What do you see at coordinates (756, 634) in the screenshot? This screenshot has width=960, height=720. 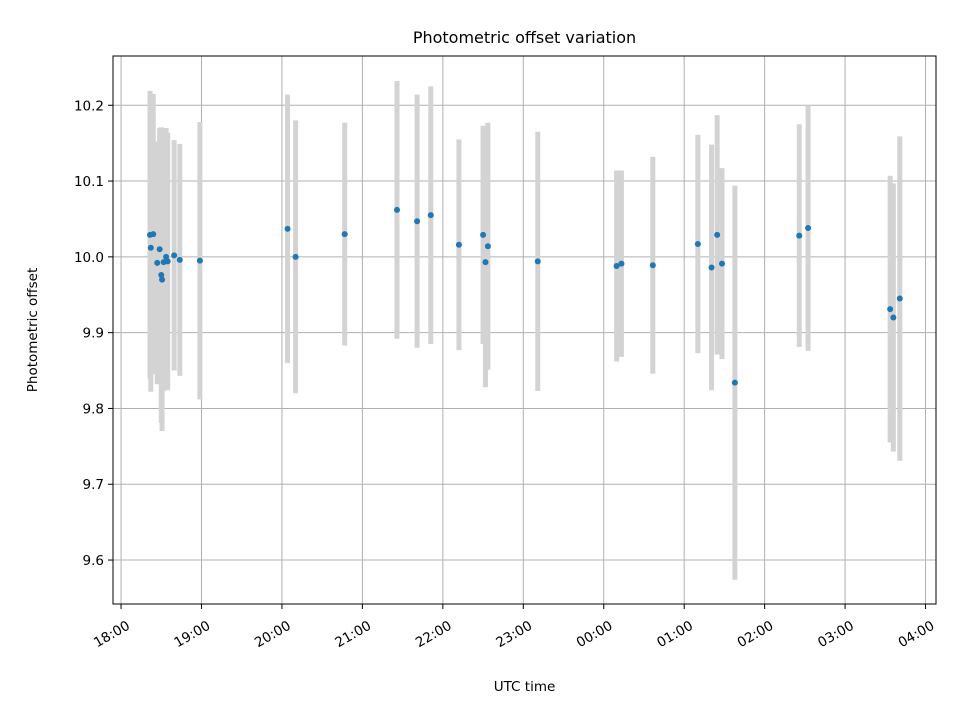 I see `x-tick-label: 02:00` at bounding box center [756, 634].